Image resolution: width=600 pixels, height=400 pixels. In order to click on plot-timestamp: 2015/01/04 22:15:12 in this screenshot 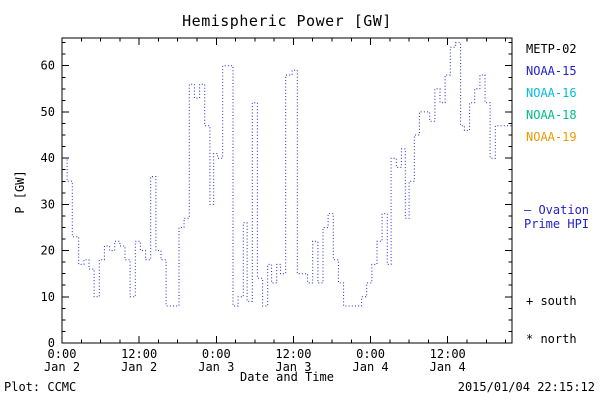, I will do `click(526, 387)`.